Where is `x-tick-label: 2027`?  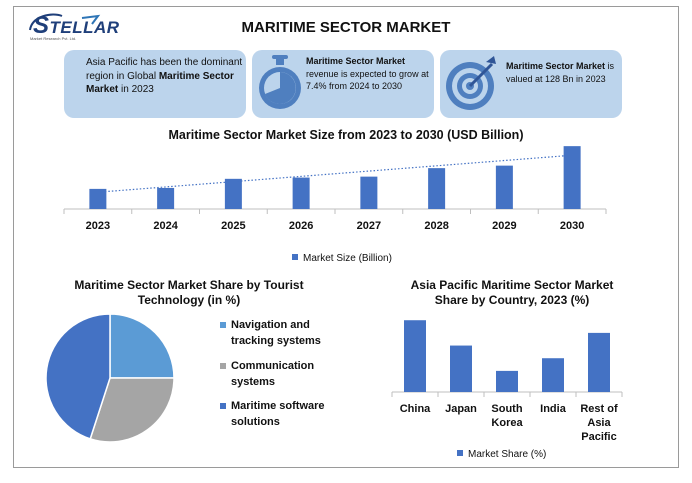 x-tick-label: 2027 is located at coordinates (369, 226).